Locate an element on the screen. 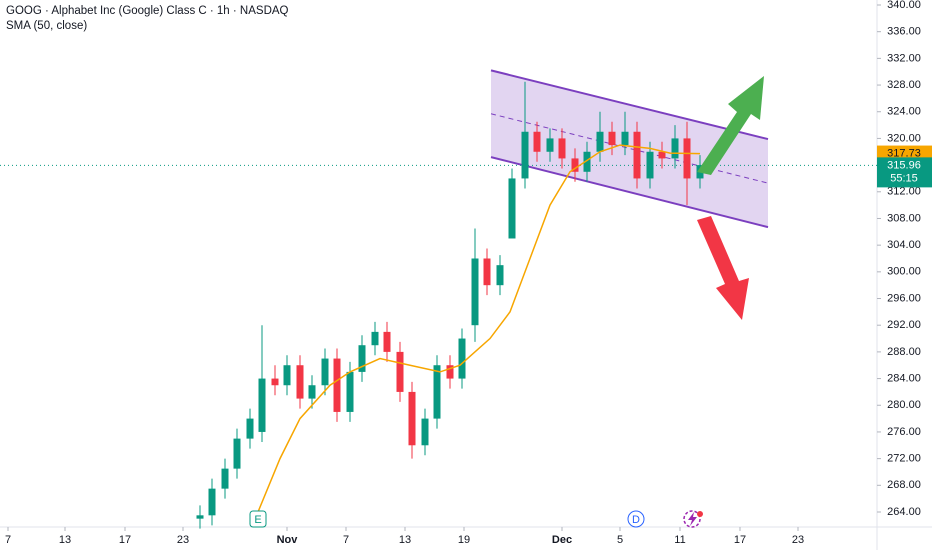 The height and width of the screenshot is (550, 932). channel-fill is located at coordinates (629, 149).